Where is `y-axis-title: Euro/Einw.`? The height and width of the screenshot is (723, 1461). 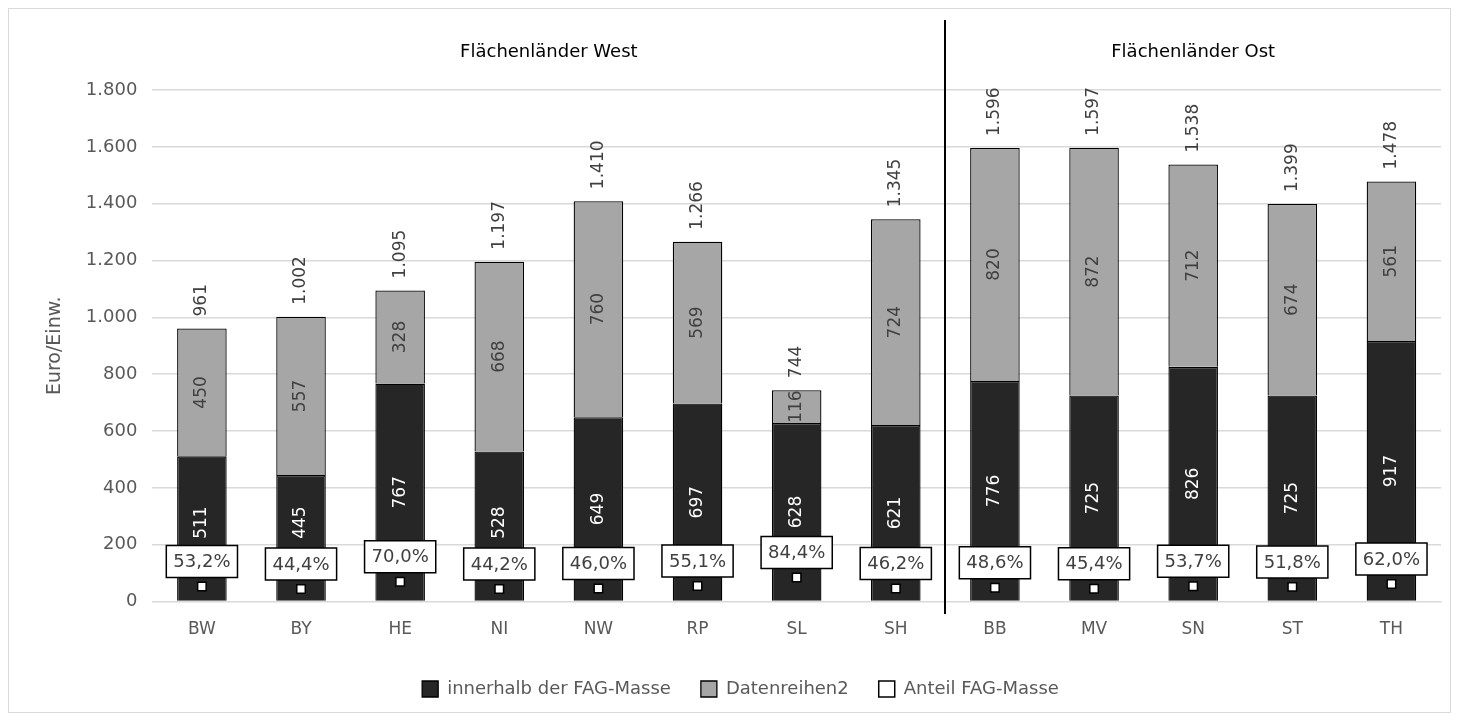
y-axis-title: Euro/Einw. is located at coordinates (53, 346).